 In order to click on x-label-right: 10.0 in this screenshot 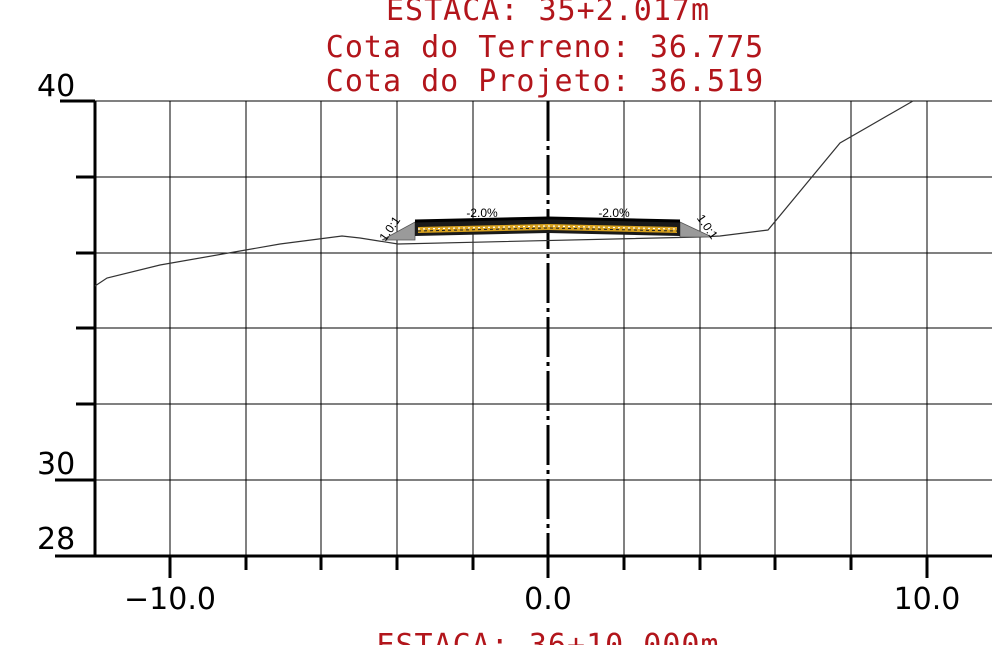, I will do `click(927, 599)`.